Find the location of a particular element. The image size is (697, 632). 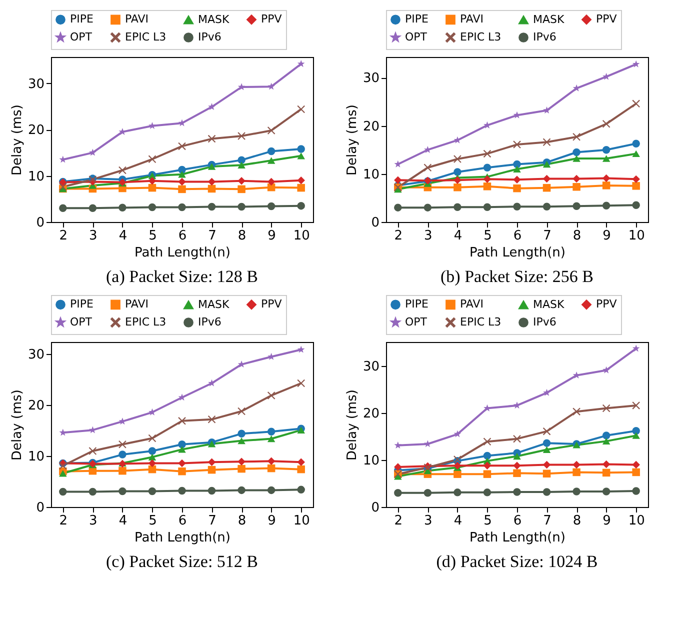

x-tick-label: 7 is located at coordinates (547, 236).